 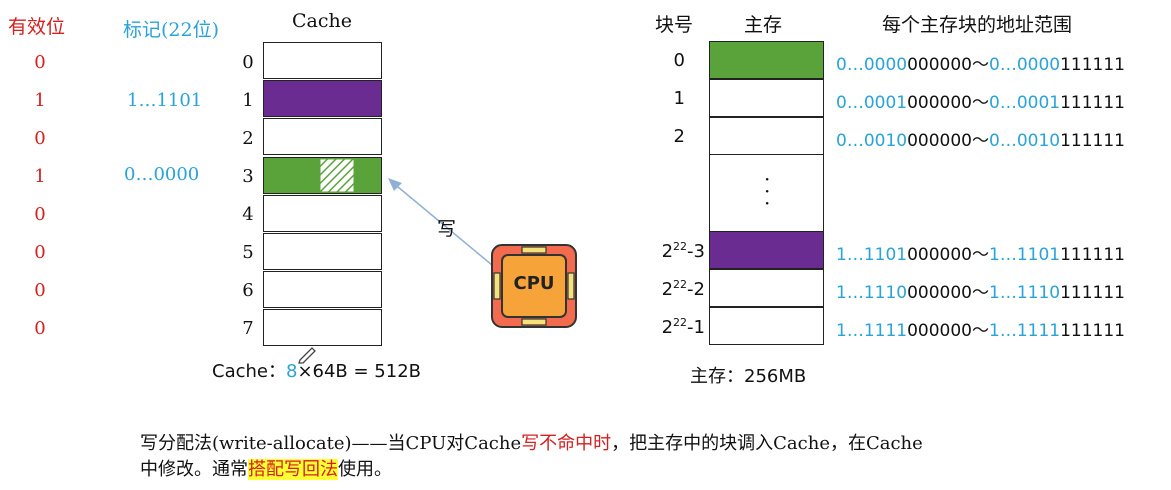 What do you see at coordinates (291, 371) in the screenshot?
I see `cache-line-count: 8` at bounding box center [291, 371].